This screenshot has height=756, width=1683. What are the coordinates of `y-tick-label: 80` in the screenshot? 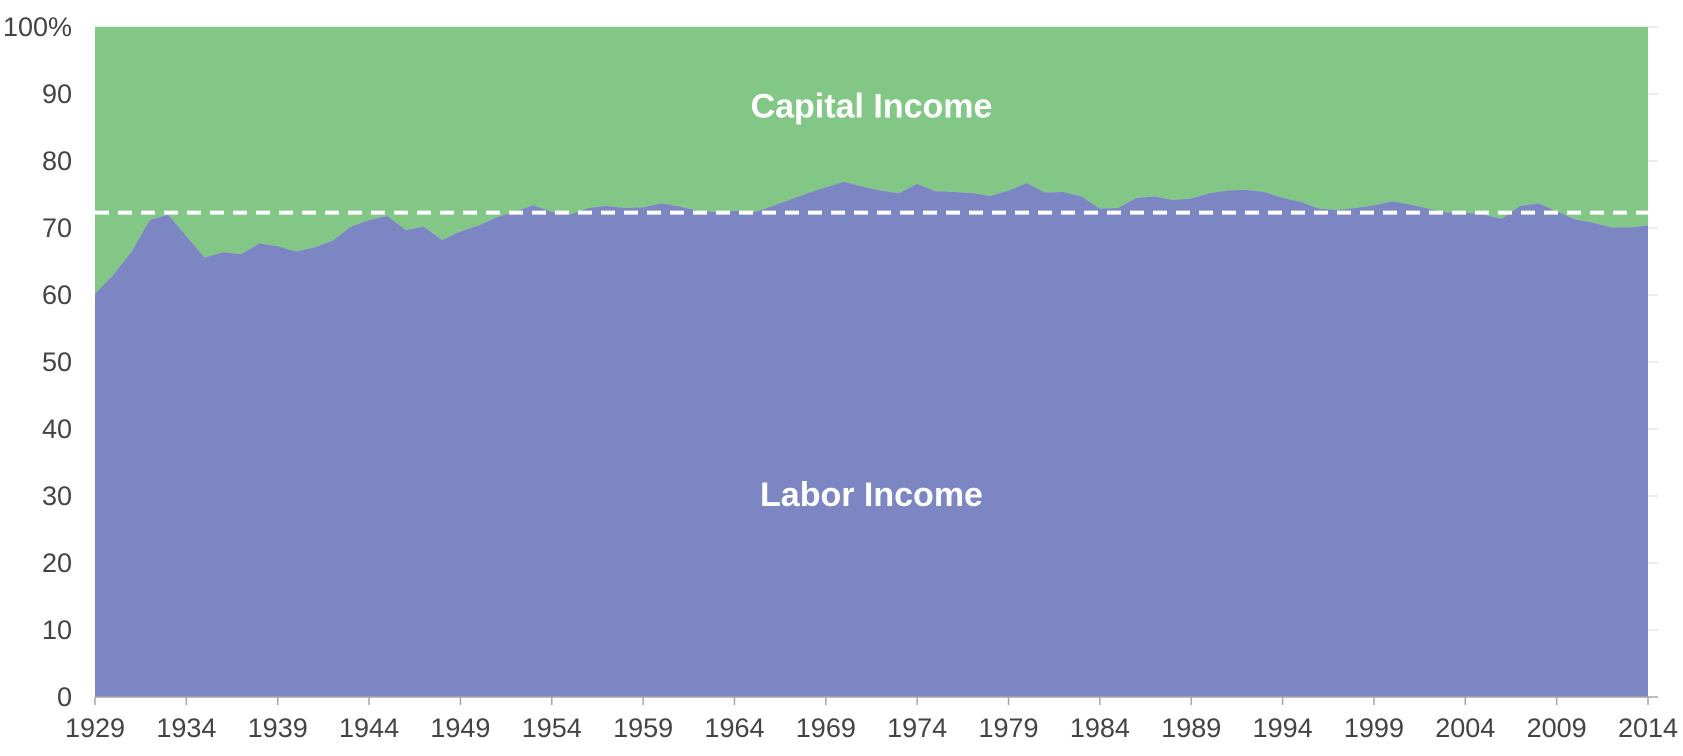 It's located at (57, 161).